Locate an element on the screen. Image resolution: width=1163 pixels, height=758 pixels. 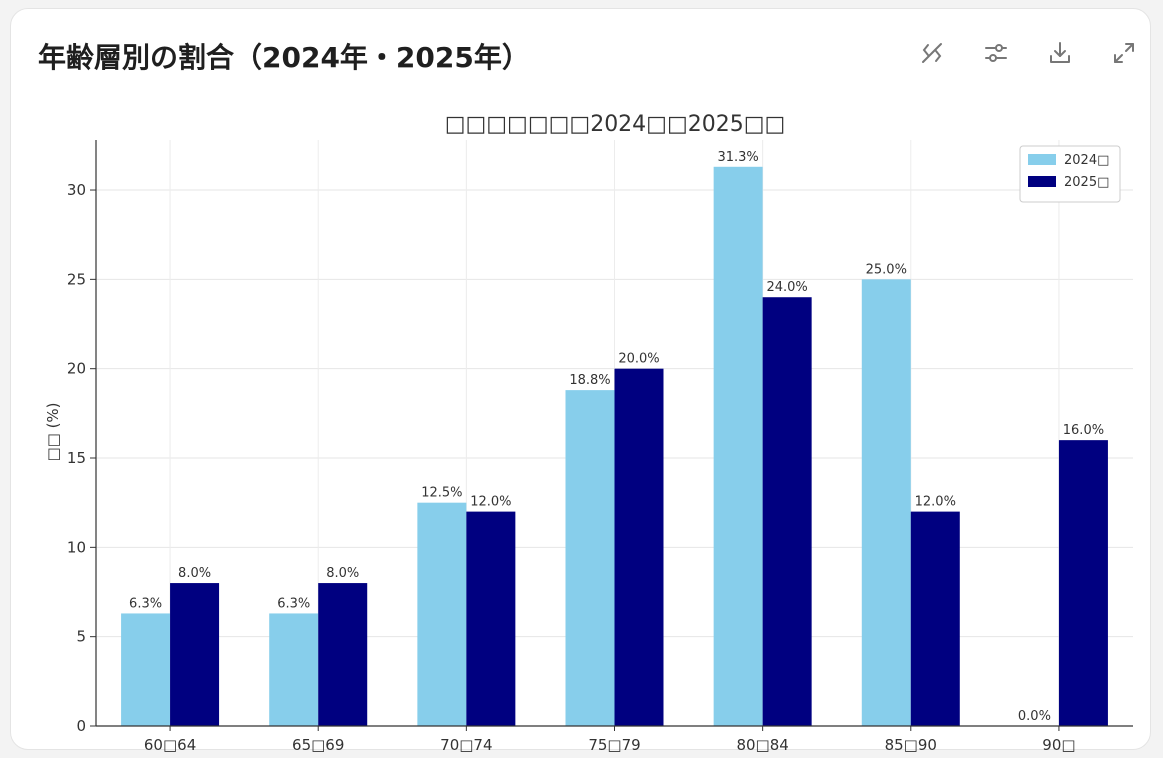
y-tick-label: 25 is located at coordinates (76, 279).